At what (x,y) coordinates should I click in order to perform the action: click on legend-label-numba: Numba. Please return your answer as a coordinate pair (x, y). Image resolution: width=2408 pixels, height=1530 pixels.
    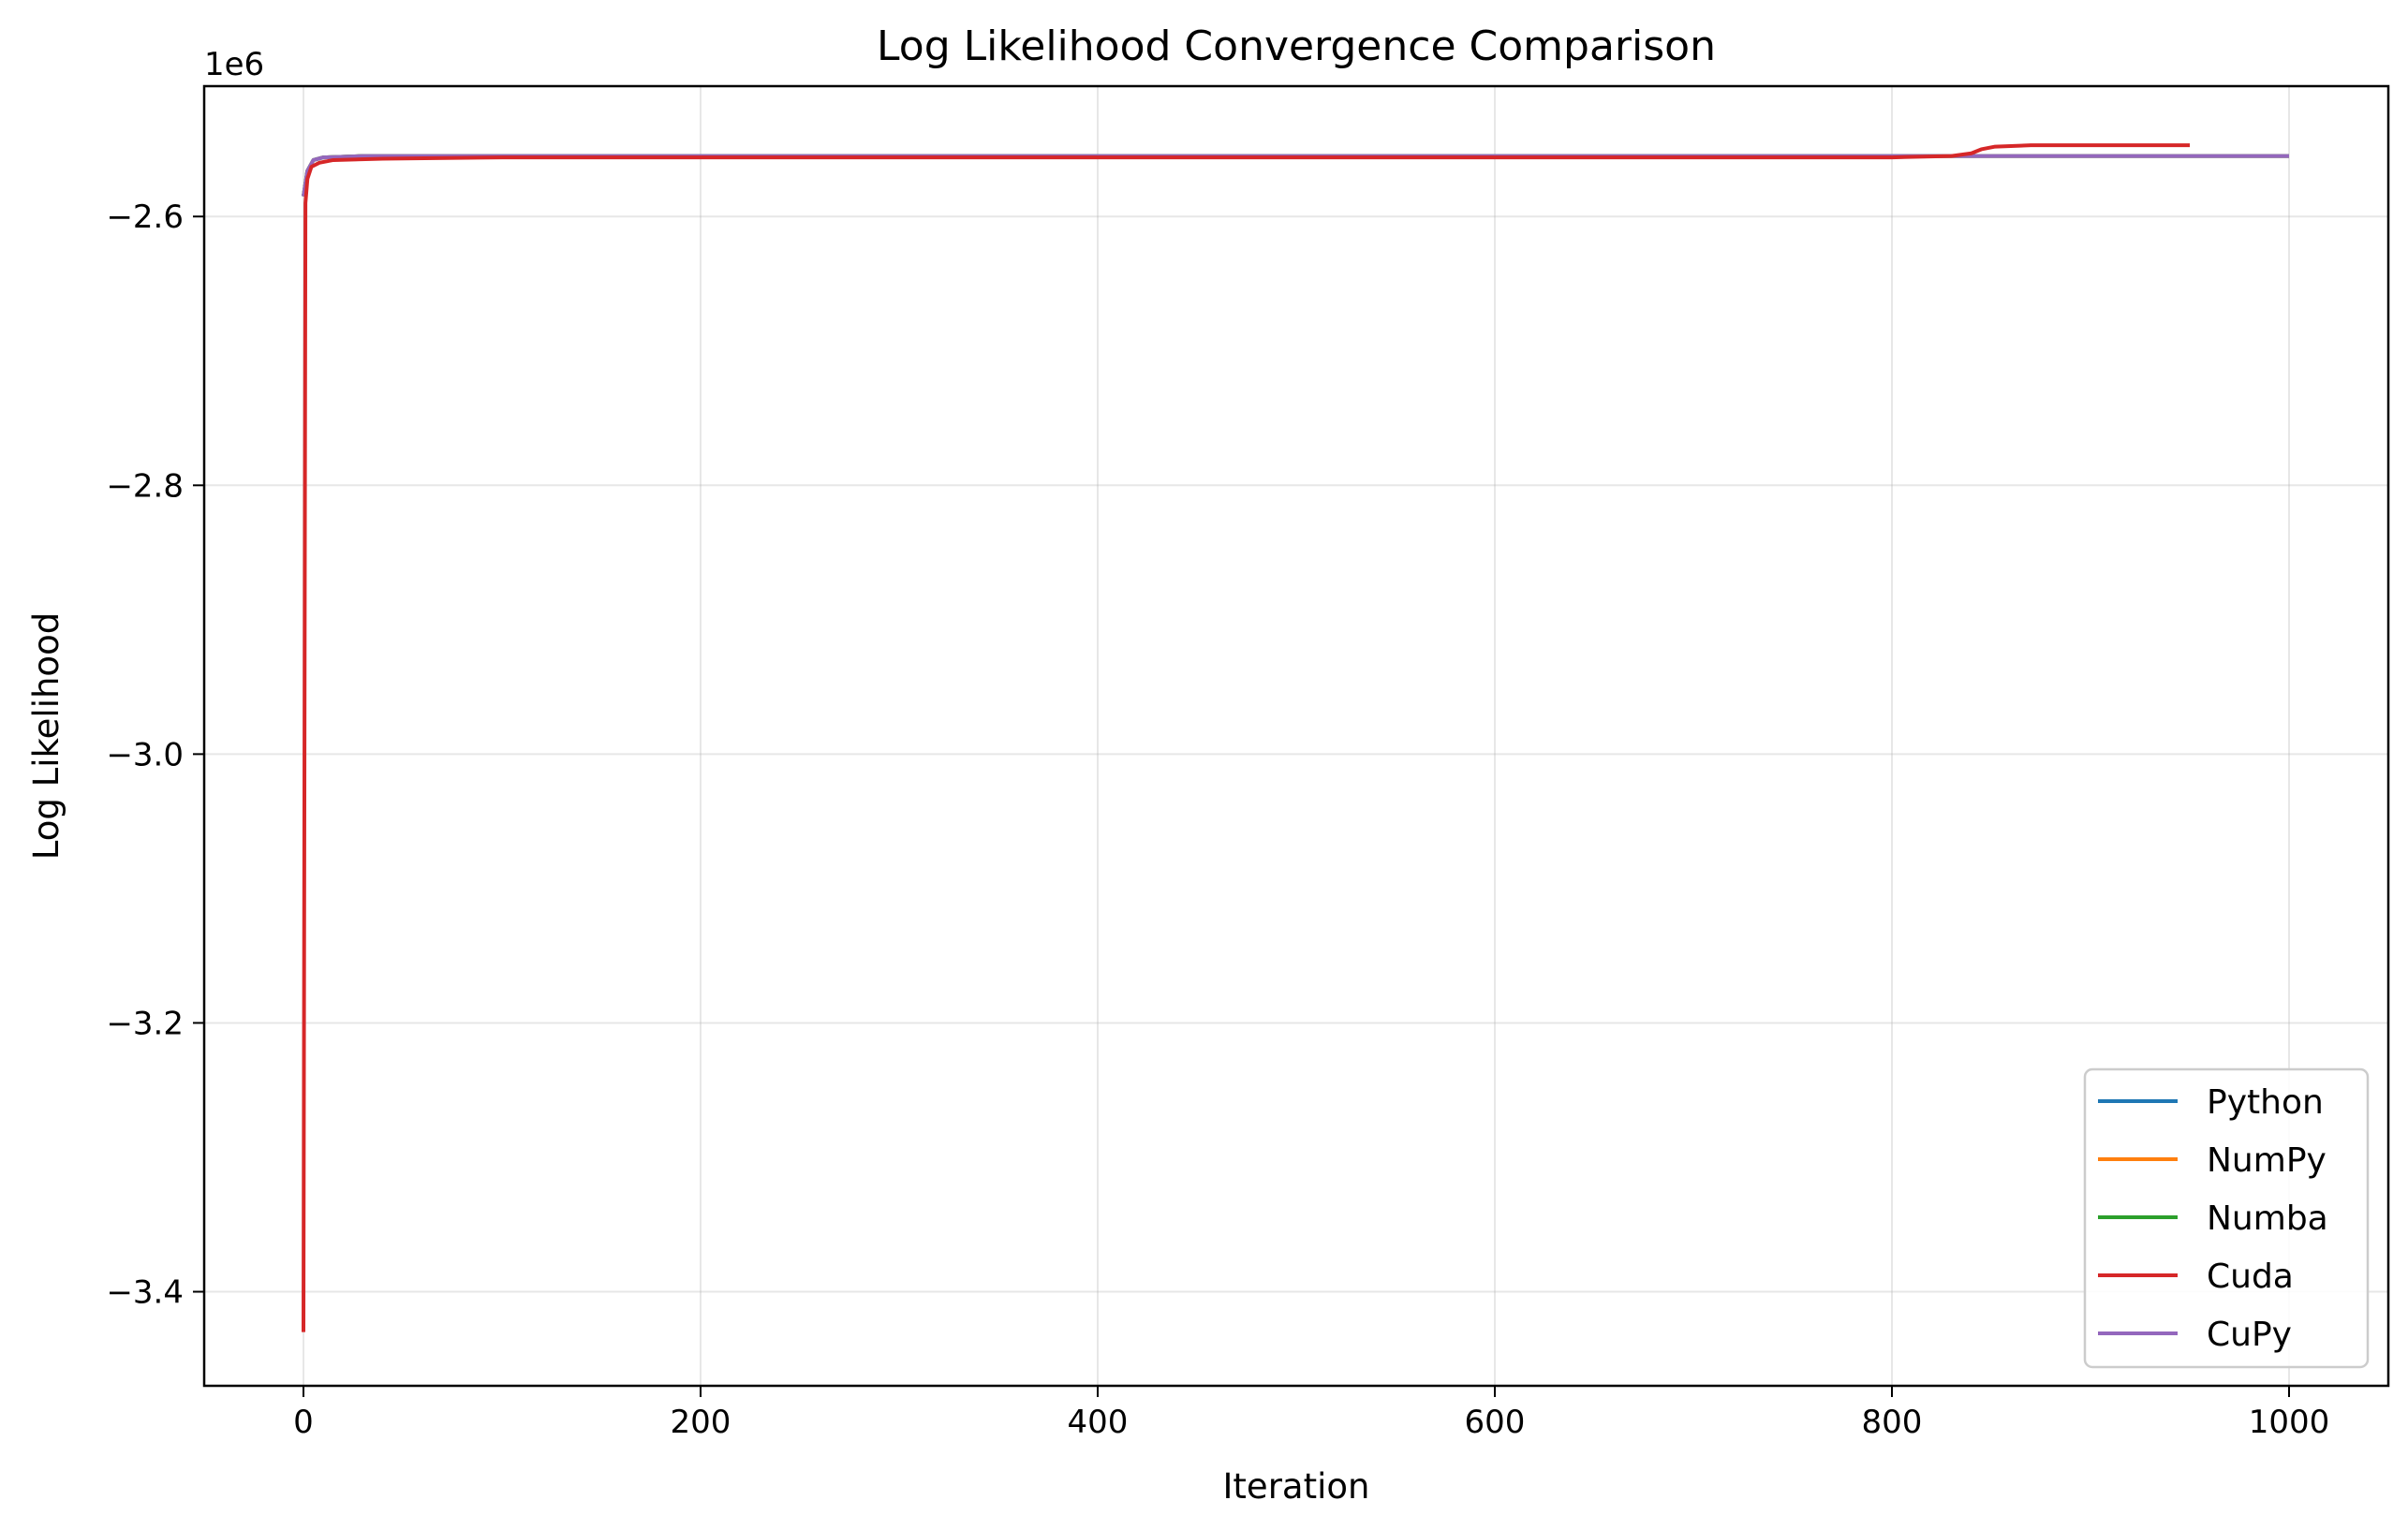
    Looking at the image, I should click on (2267, 1218).